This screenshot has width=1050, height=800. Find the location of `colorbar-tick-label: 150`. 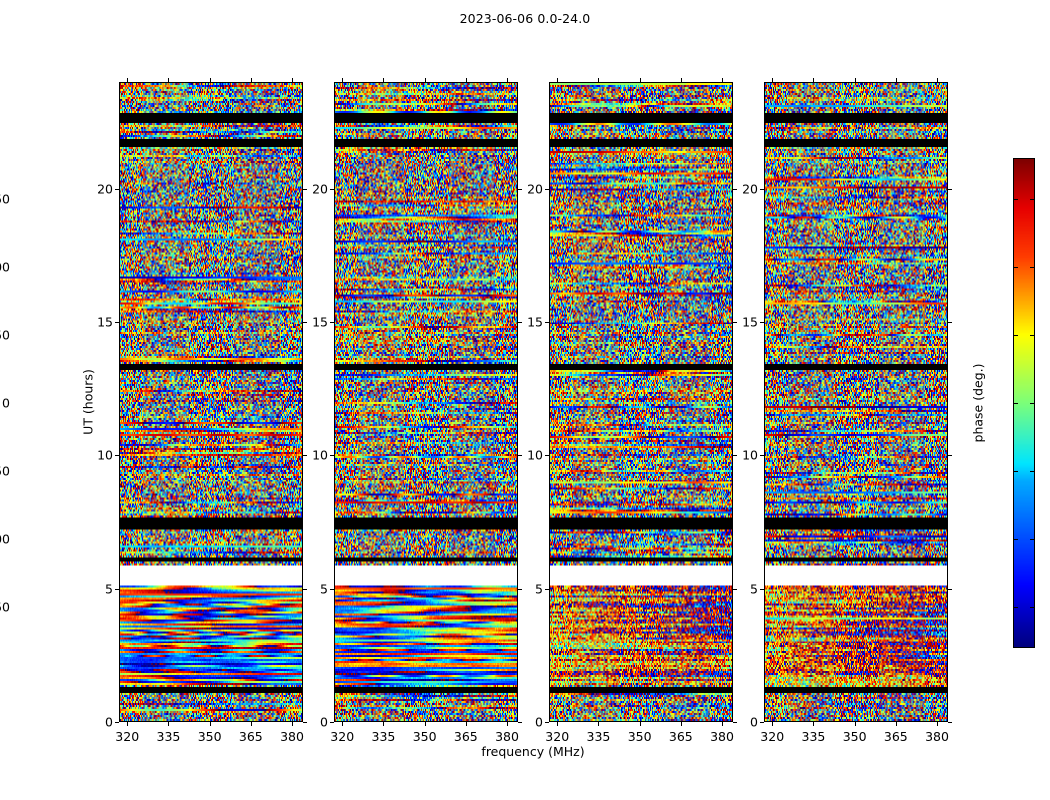

colorbar-tick-label: 150 is located at coordinates (5, 199).